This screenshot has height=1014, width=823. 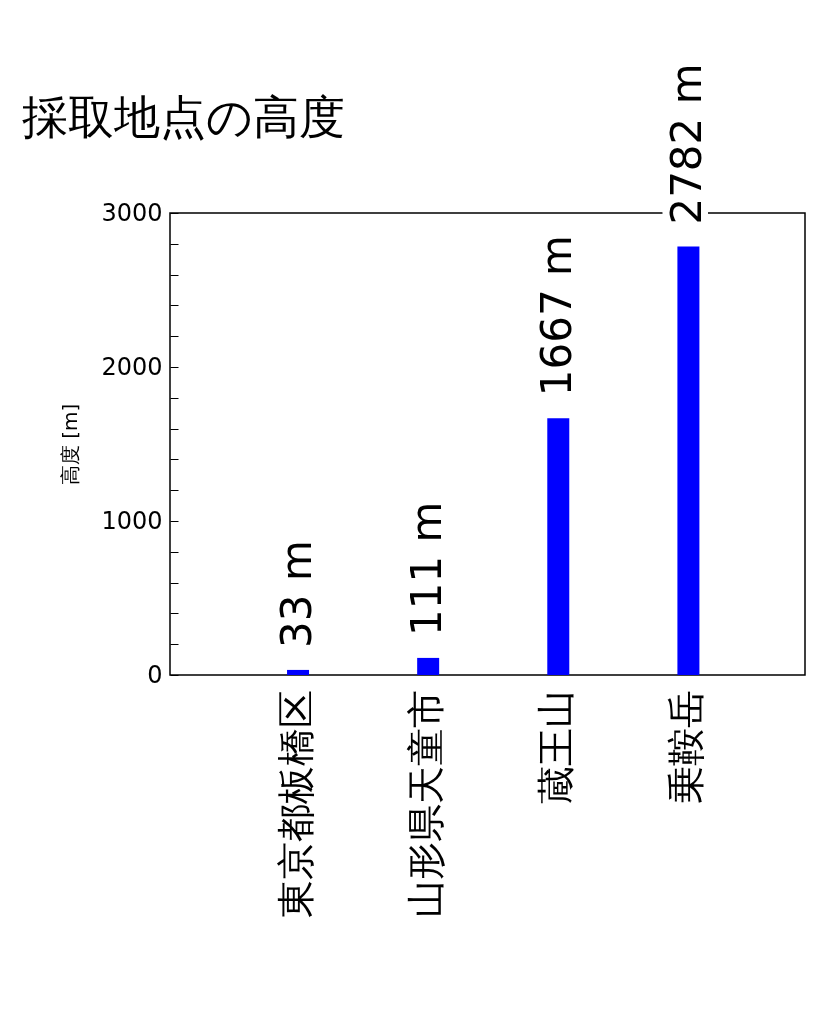 What do you see at coordinates (132, 212) in the screenshot?
I see `y-tick-label: 3000` at bounding box center [132, 212].